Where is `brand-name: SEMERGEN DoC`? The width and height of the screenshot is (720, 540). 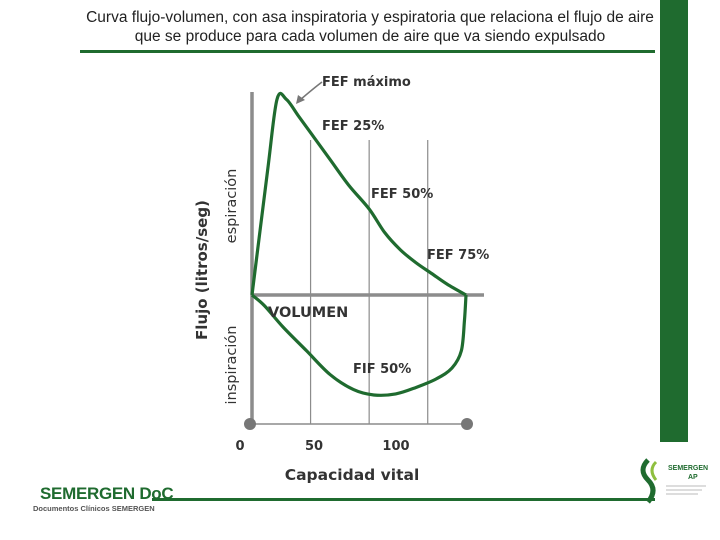
brand-name: SEMERGEN DoC is located at coordinates (107, 493).